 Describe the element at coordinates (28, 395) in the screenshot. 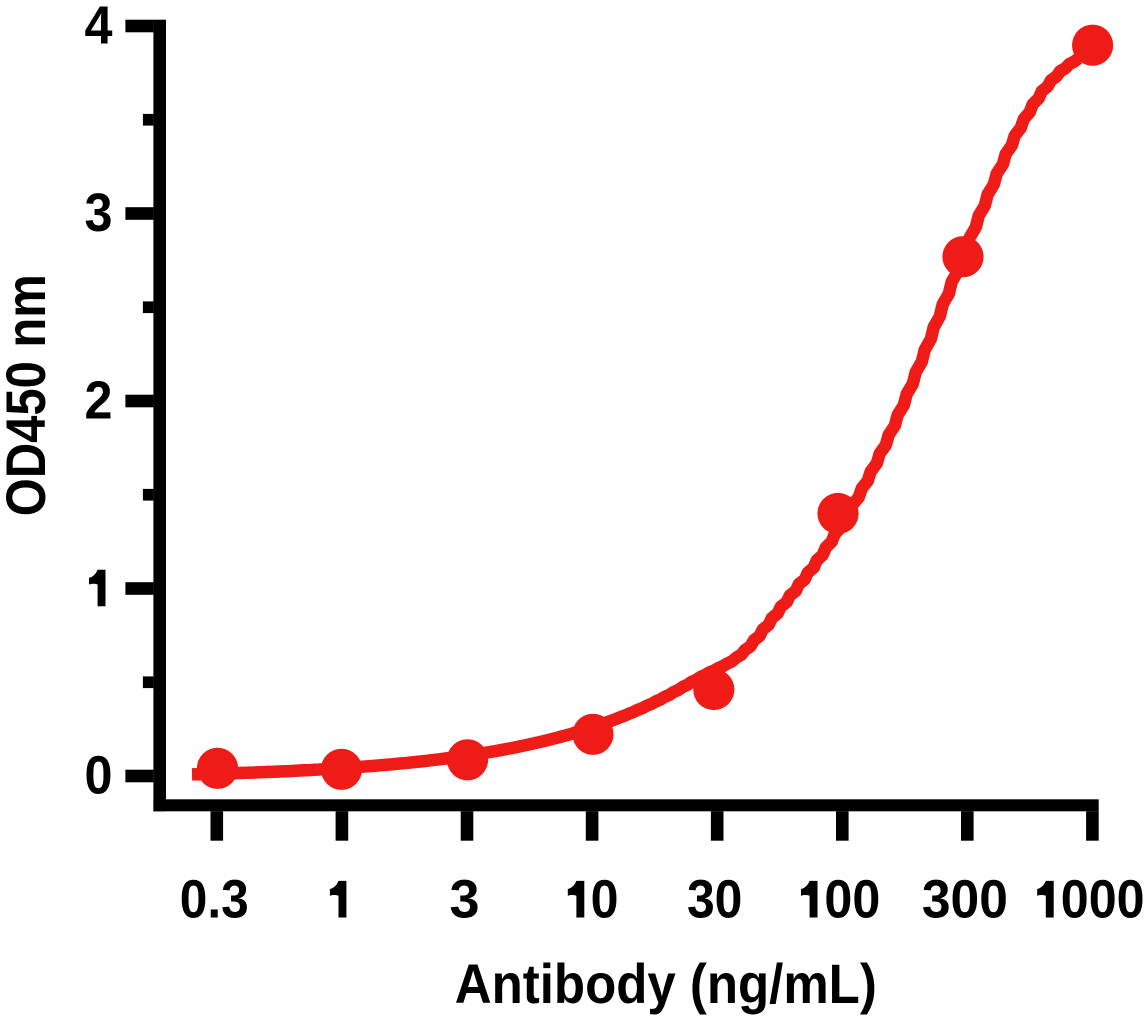

I see `svg-text: OD450 nm` at that location.